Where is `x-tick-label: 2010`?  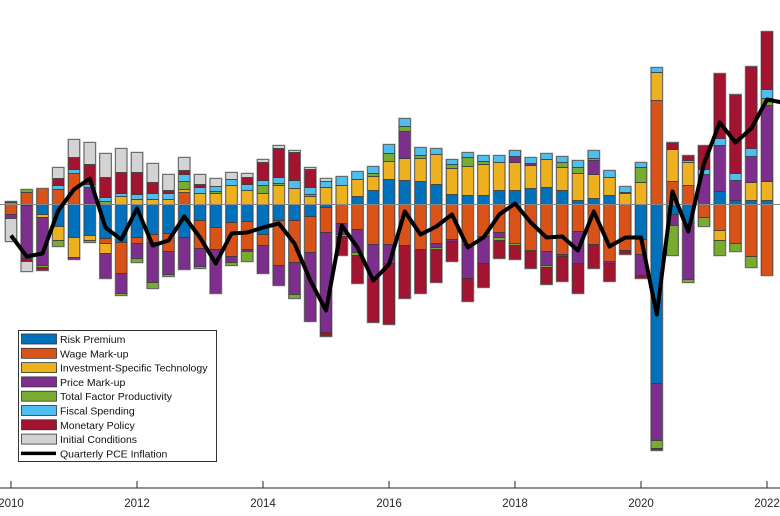
x-tick-label: 2010 is located at coordinates (12, 504).